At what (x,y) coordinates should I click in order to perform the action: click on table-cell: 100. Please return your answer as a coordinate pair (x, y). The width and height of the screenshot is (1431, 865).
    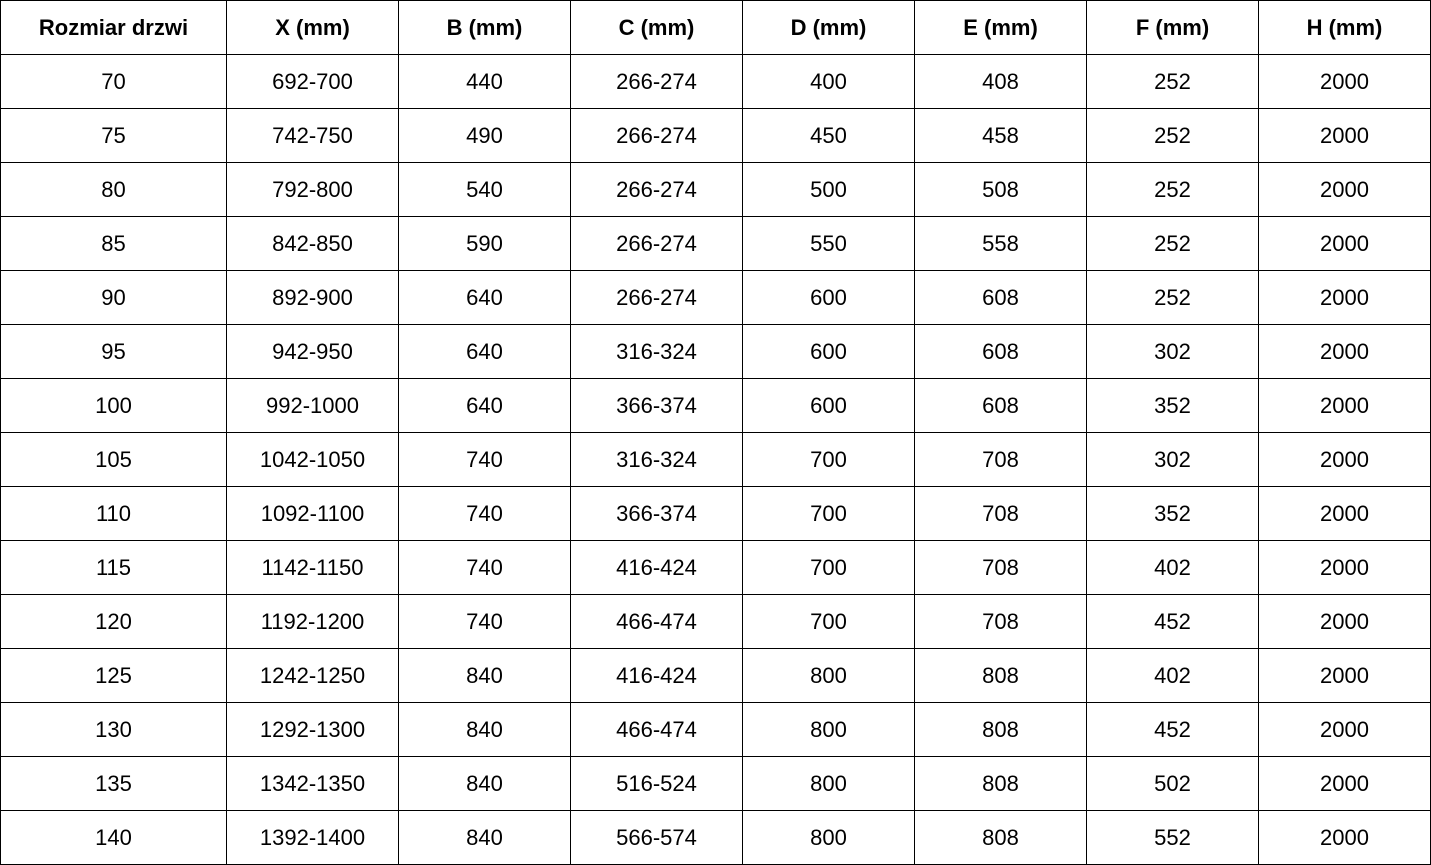
    Looking at the image, I should click on (113, 405).